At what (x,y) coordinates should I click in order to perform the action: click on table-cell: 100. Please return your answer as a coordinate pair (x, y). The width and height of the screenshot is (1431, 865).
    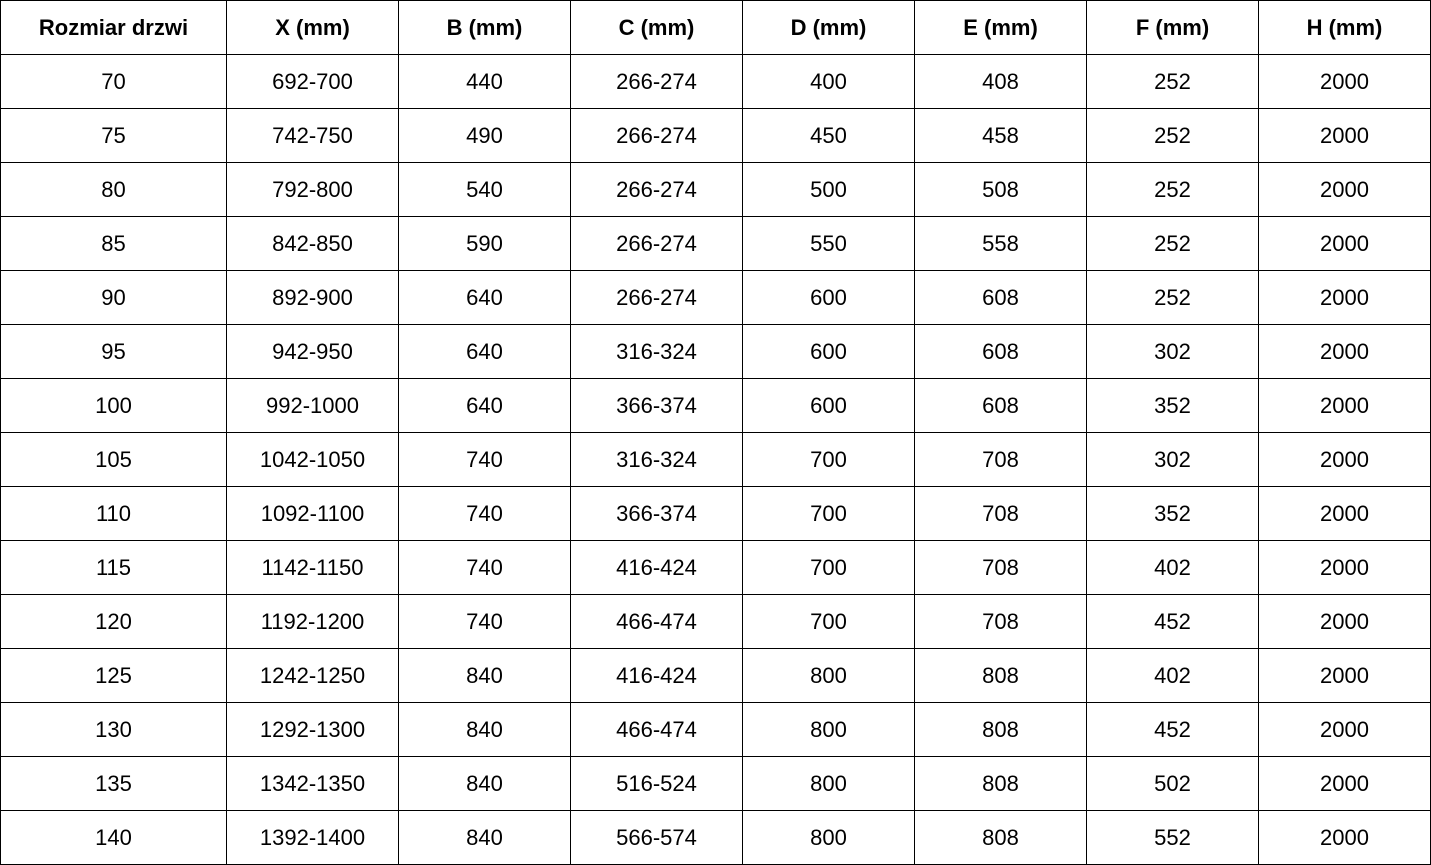
    Looking at the image, I should click on (113, 405).